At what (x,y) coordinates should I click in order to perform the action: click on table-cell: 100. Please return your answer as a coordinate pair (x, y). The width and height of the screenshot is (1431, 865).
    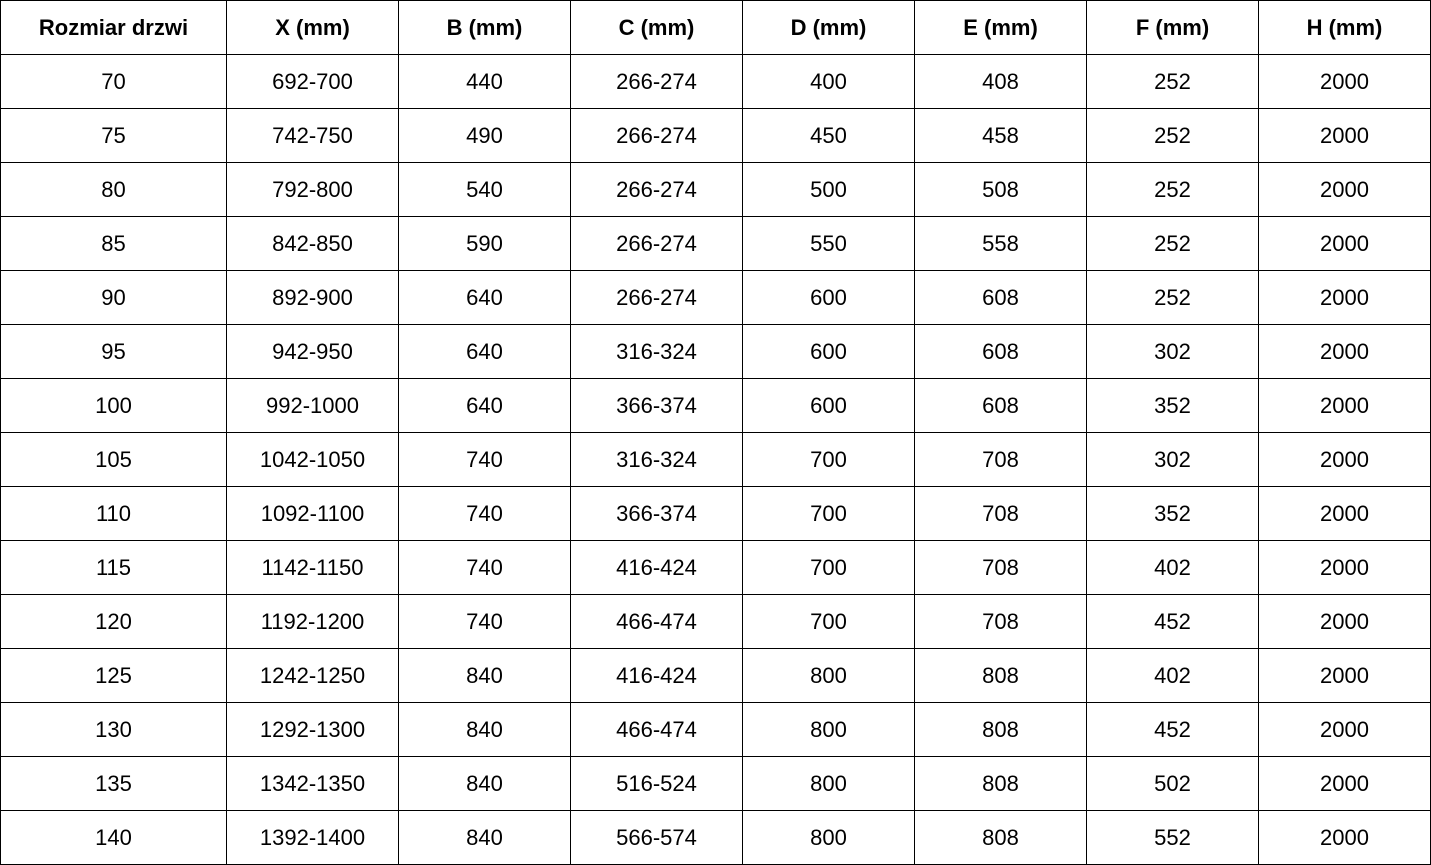
    Looking at the image, I should click on (113, 405).